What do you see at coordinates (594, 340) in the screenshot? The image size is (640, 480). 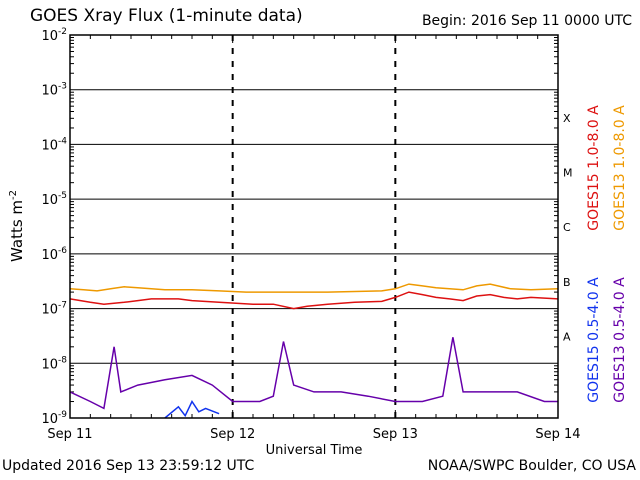 I see `legend-entry: GOES15 0.5-4.0 A` at bounding box center [594, 340].